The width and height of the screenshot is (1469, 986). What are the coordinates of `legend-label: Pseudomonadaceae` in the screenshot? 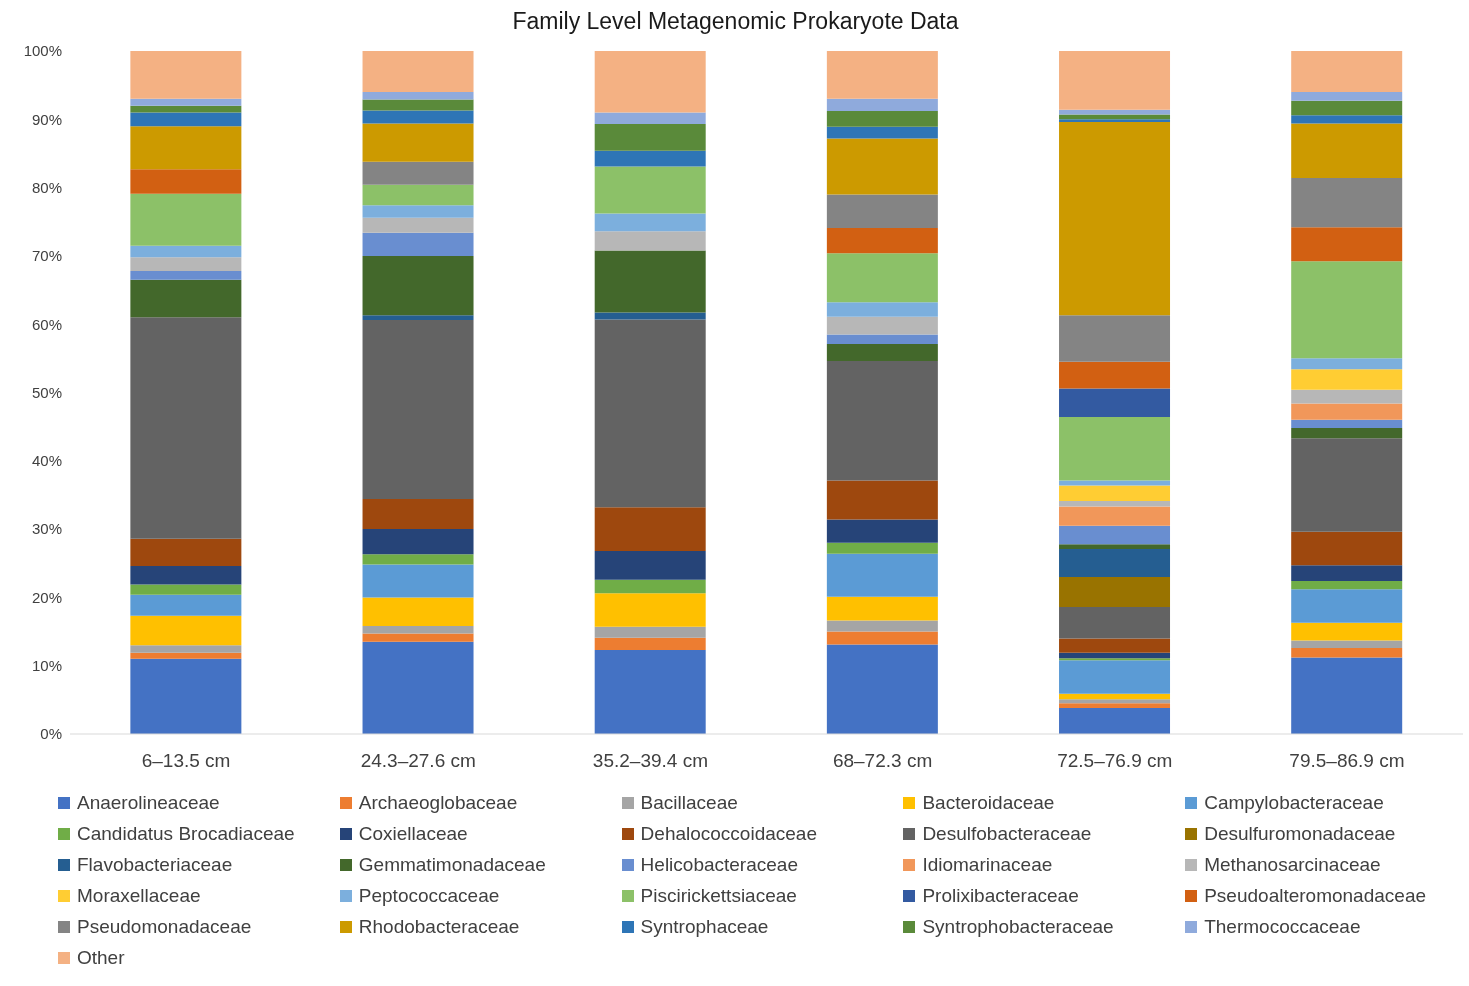 It's located at (164, 927).